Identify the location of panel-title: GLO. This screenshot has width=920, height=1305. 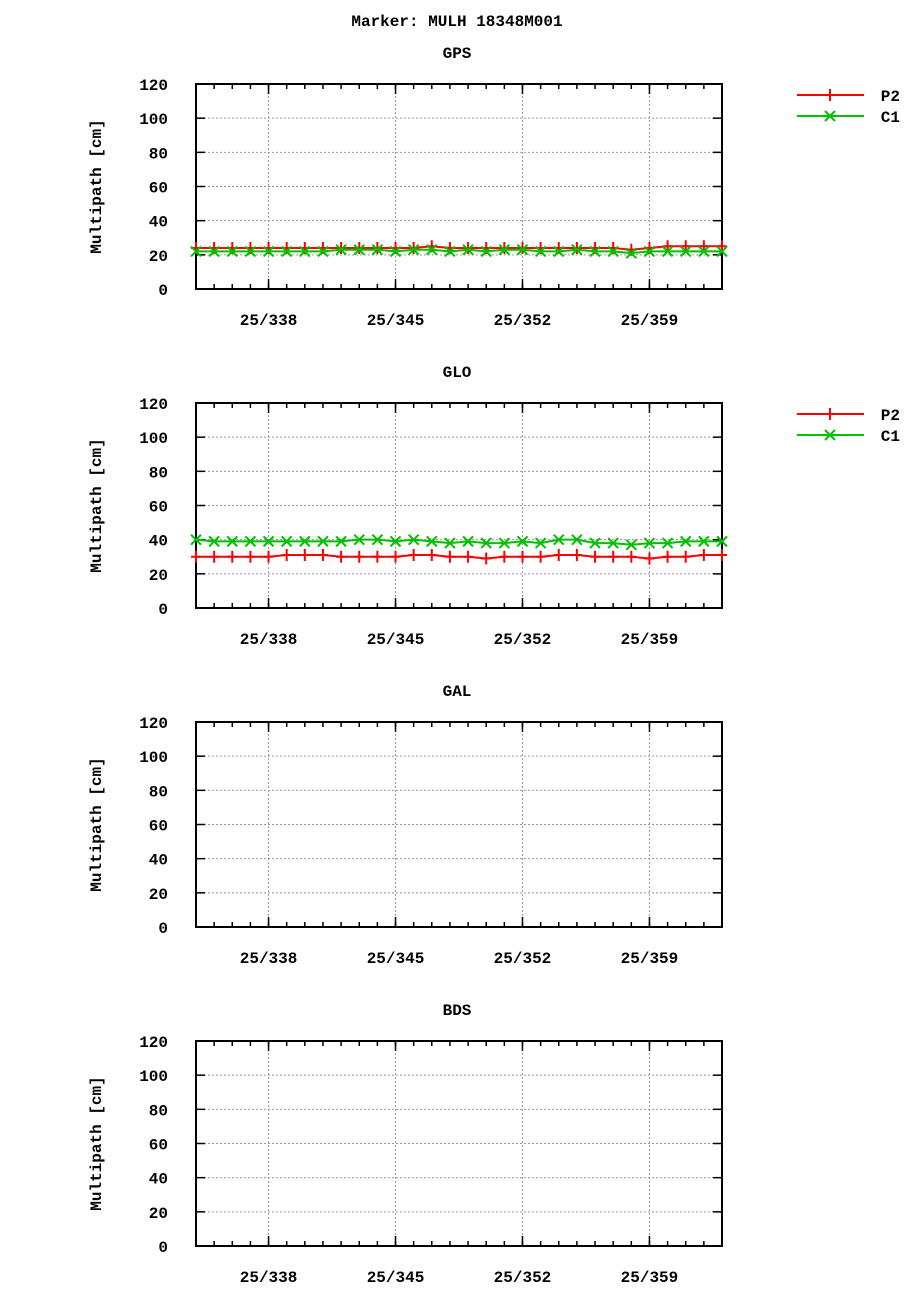
(457, 373).